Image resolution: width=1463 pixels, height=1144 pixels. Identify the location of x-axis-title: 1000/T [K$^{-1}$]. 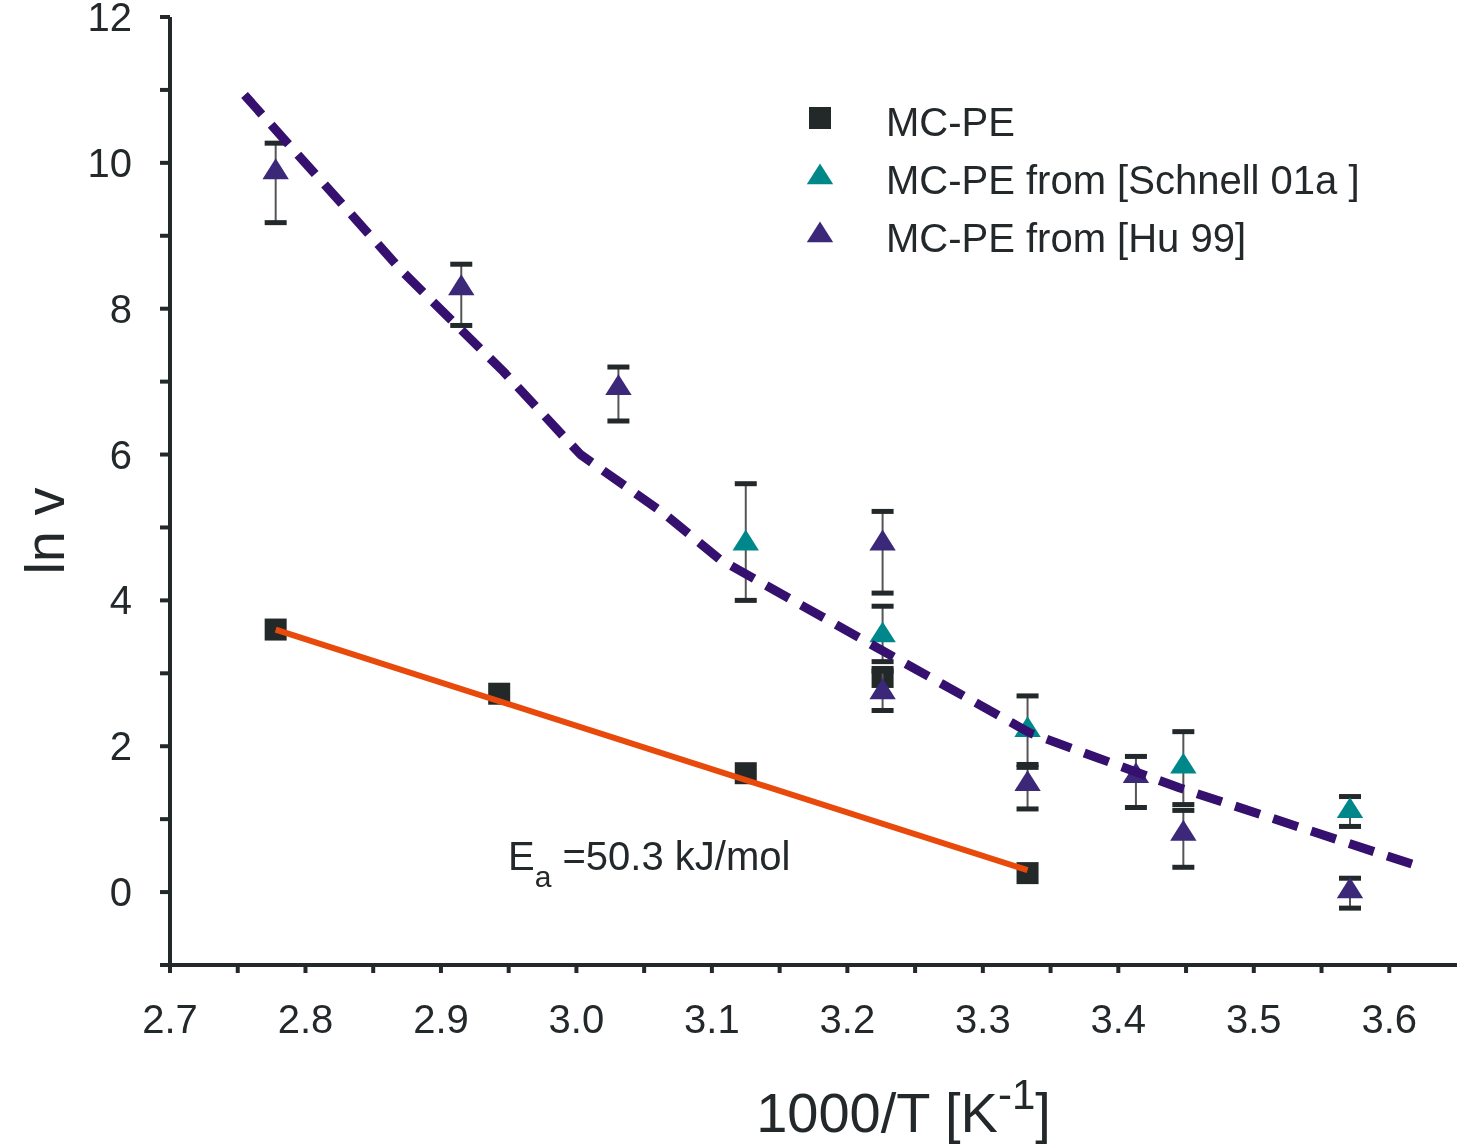
(903, 1107).